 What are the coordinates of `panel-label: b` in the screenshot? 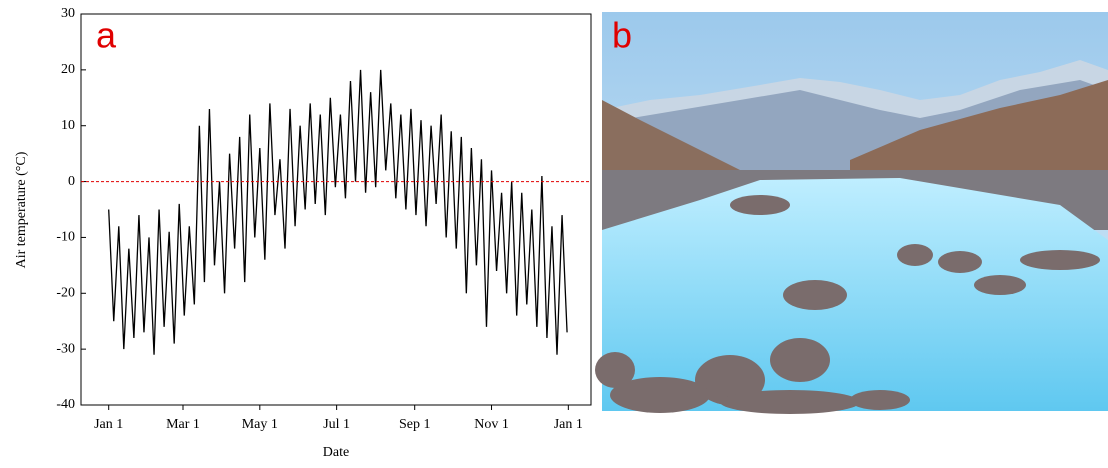 It's located at (622, 35).